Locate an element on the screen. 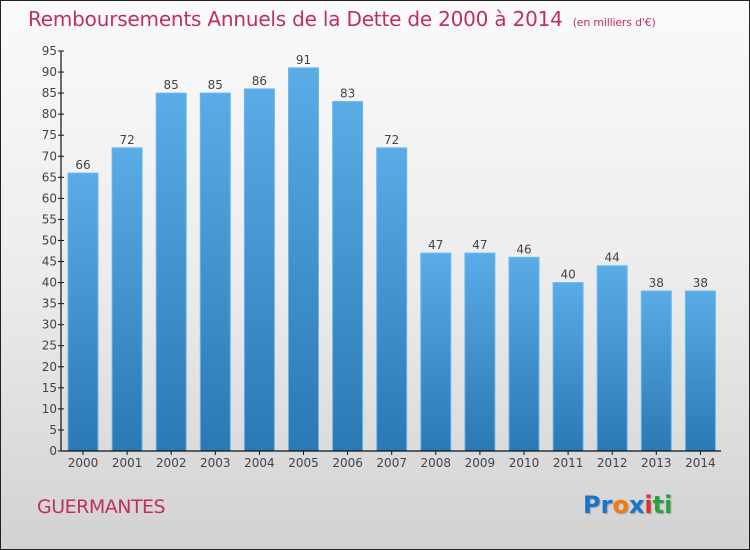 The height and width of the screenshot is (550, 750). x-tick-label: 2008 is located at coordinates (436, 463).